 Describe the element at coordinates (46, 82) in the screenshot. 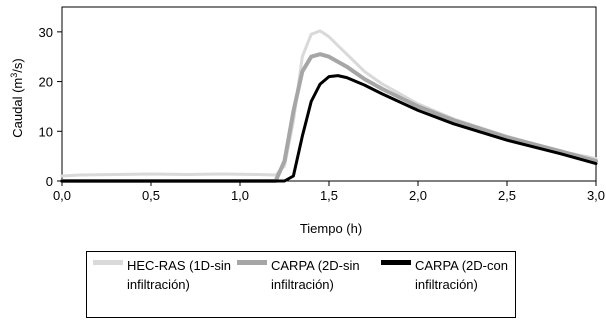

I see `y-tick-label: 20` at that location.